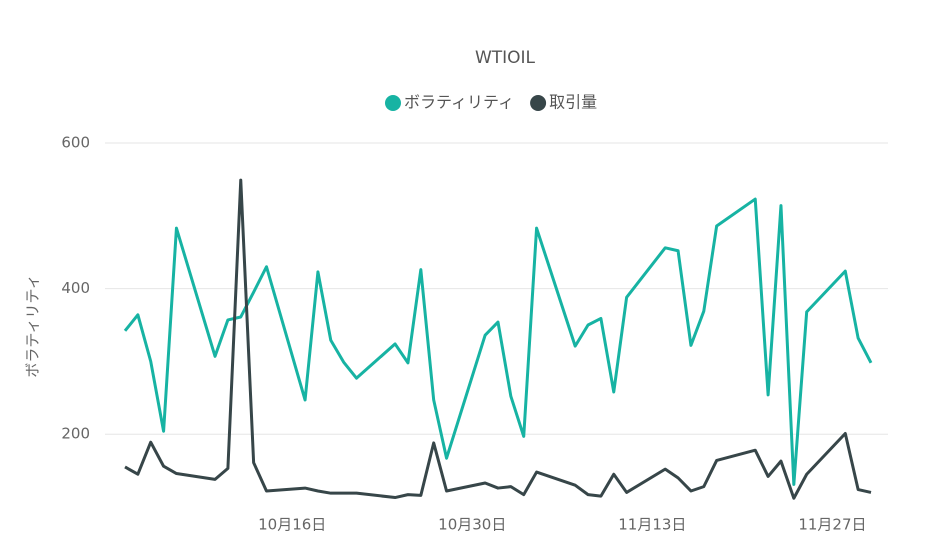 The height and width of the screenshot is (559, 940). Describe the element at coordinates (75, 434) in the screenshot. I see `y-tick-label: 200` at that location.